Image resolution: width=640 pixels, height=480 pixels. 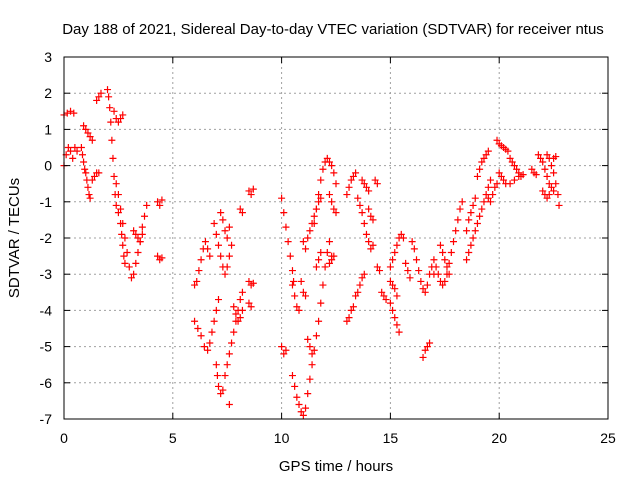 What do you see at coordinates (46, 274) in the screenshot?
I see `y-tick-label: -3` at bounding box center [46, 274].